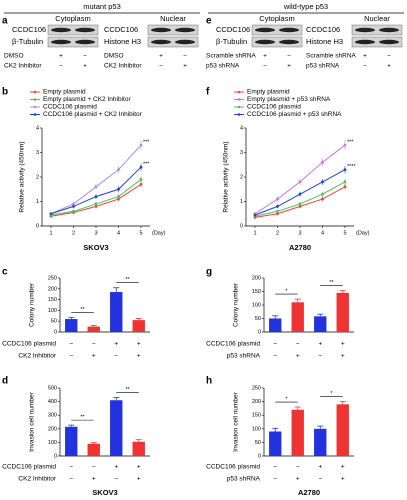  I want to click on panel-letter: h, so click(209, 381).